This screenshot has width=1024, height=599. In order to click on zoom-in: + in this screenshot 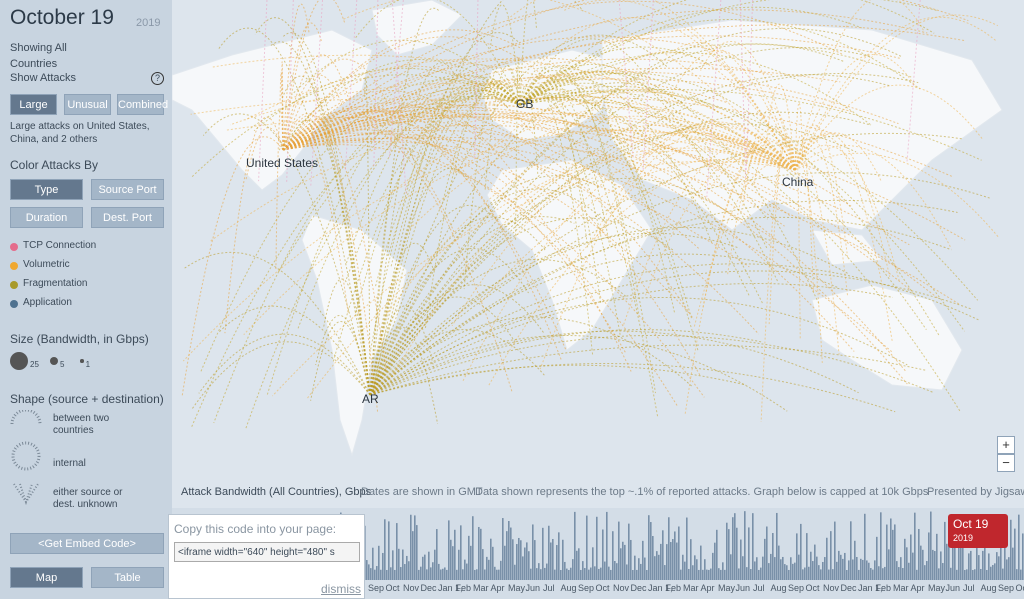, I will do `click(1006, 445)`.